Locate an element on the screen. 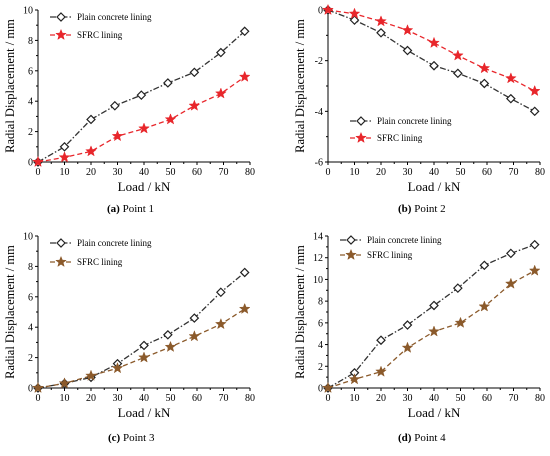 Image resolution: width=550 pixels, height=456 pixels. caption-d-text: Point 4 is located at coordinates (430, 438).